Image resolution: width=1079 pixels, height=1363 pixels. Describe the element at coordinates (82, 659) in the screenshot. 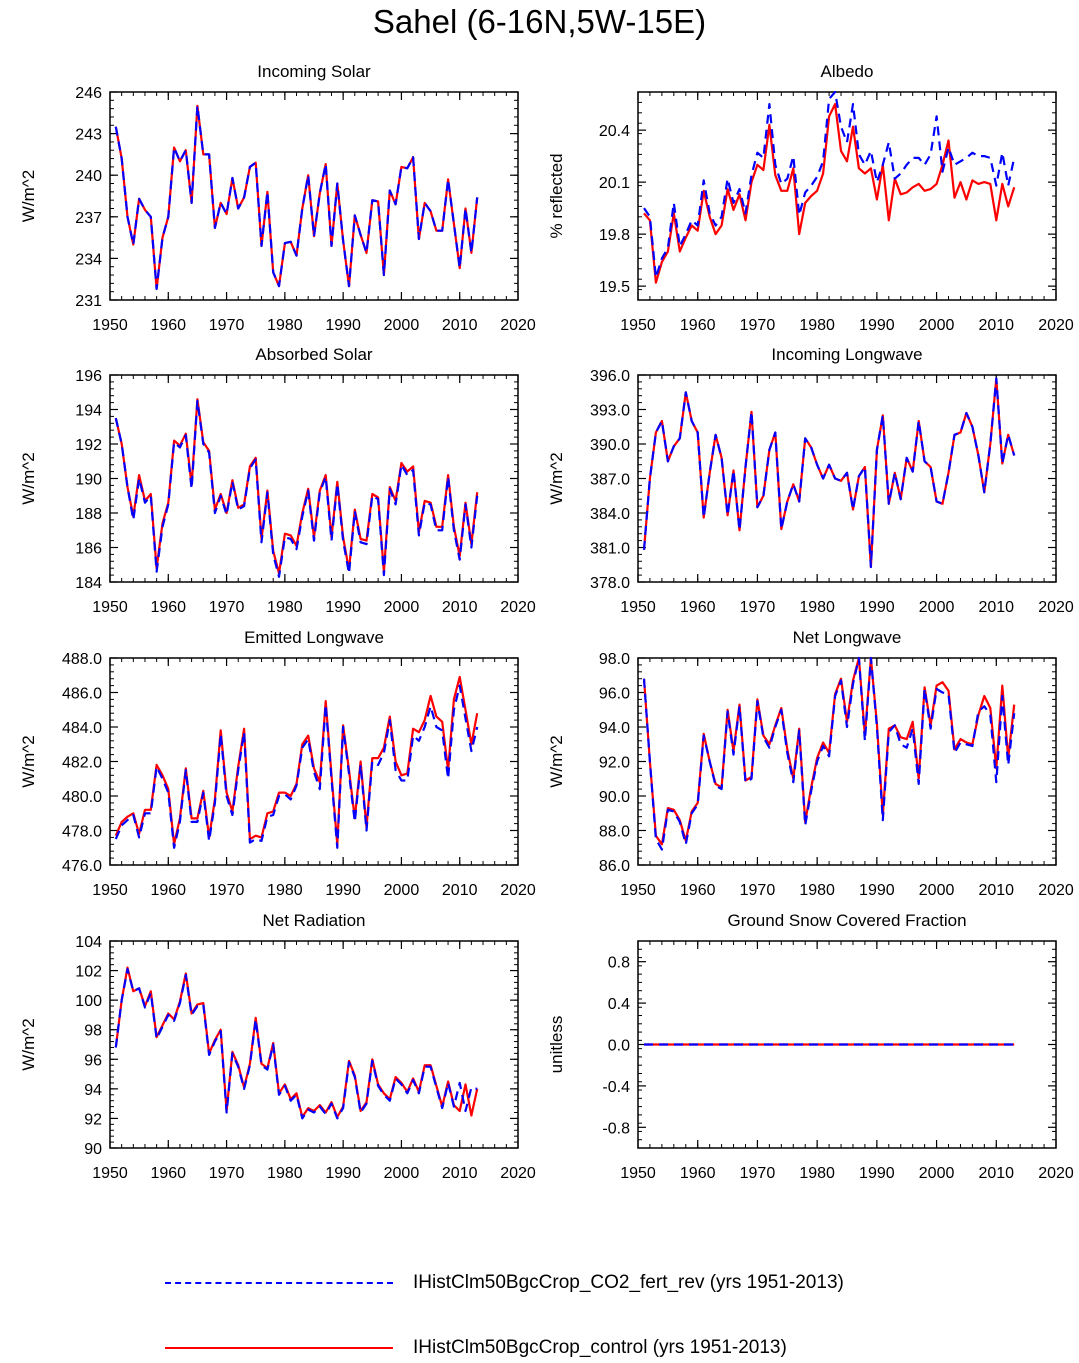

I see `y-tick-label: 488.0` at that location.